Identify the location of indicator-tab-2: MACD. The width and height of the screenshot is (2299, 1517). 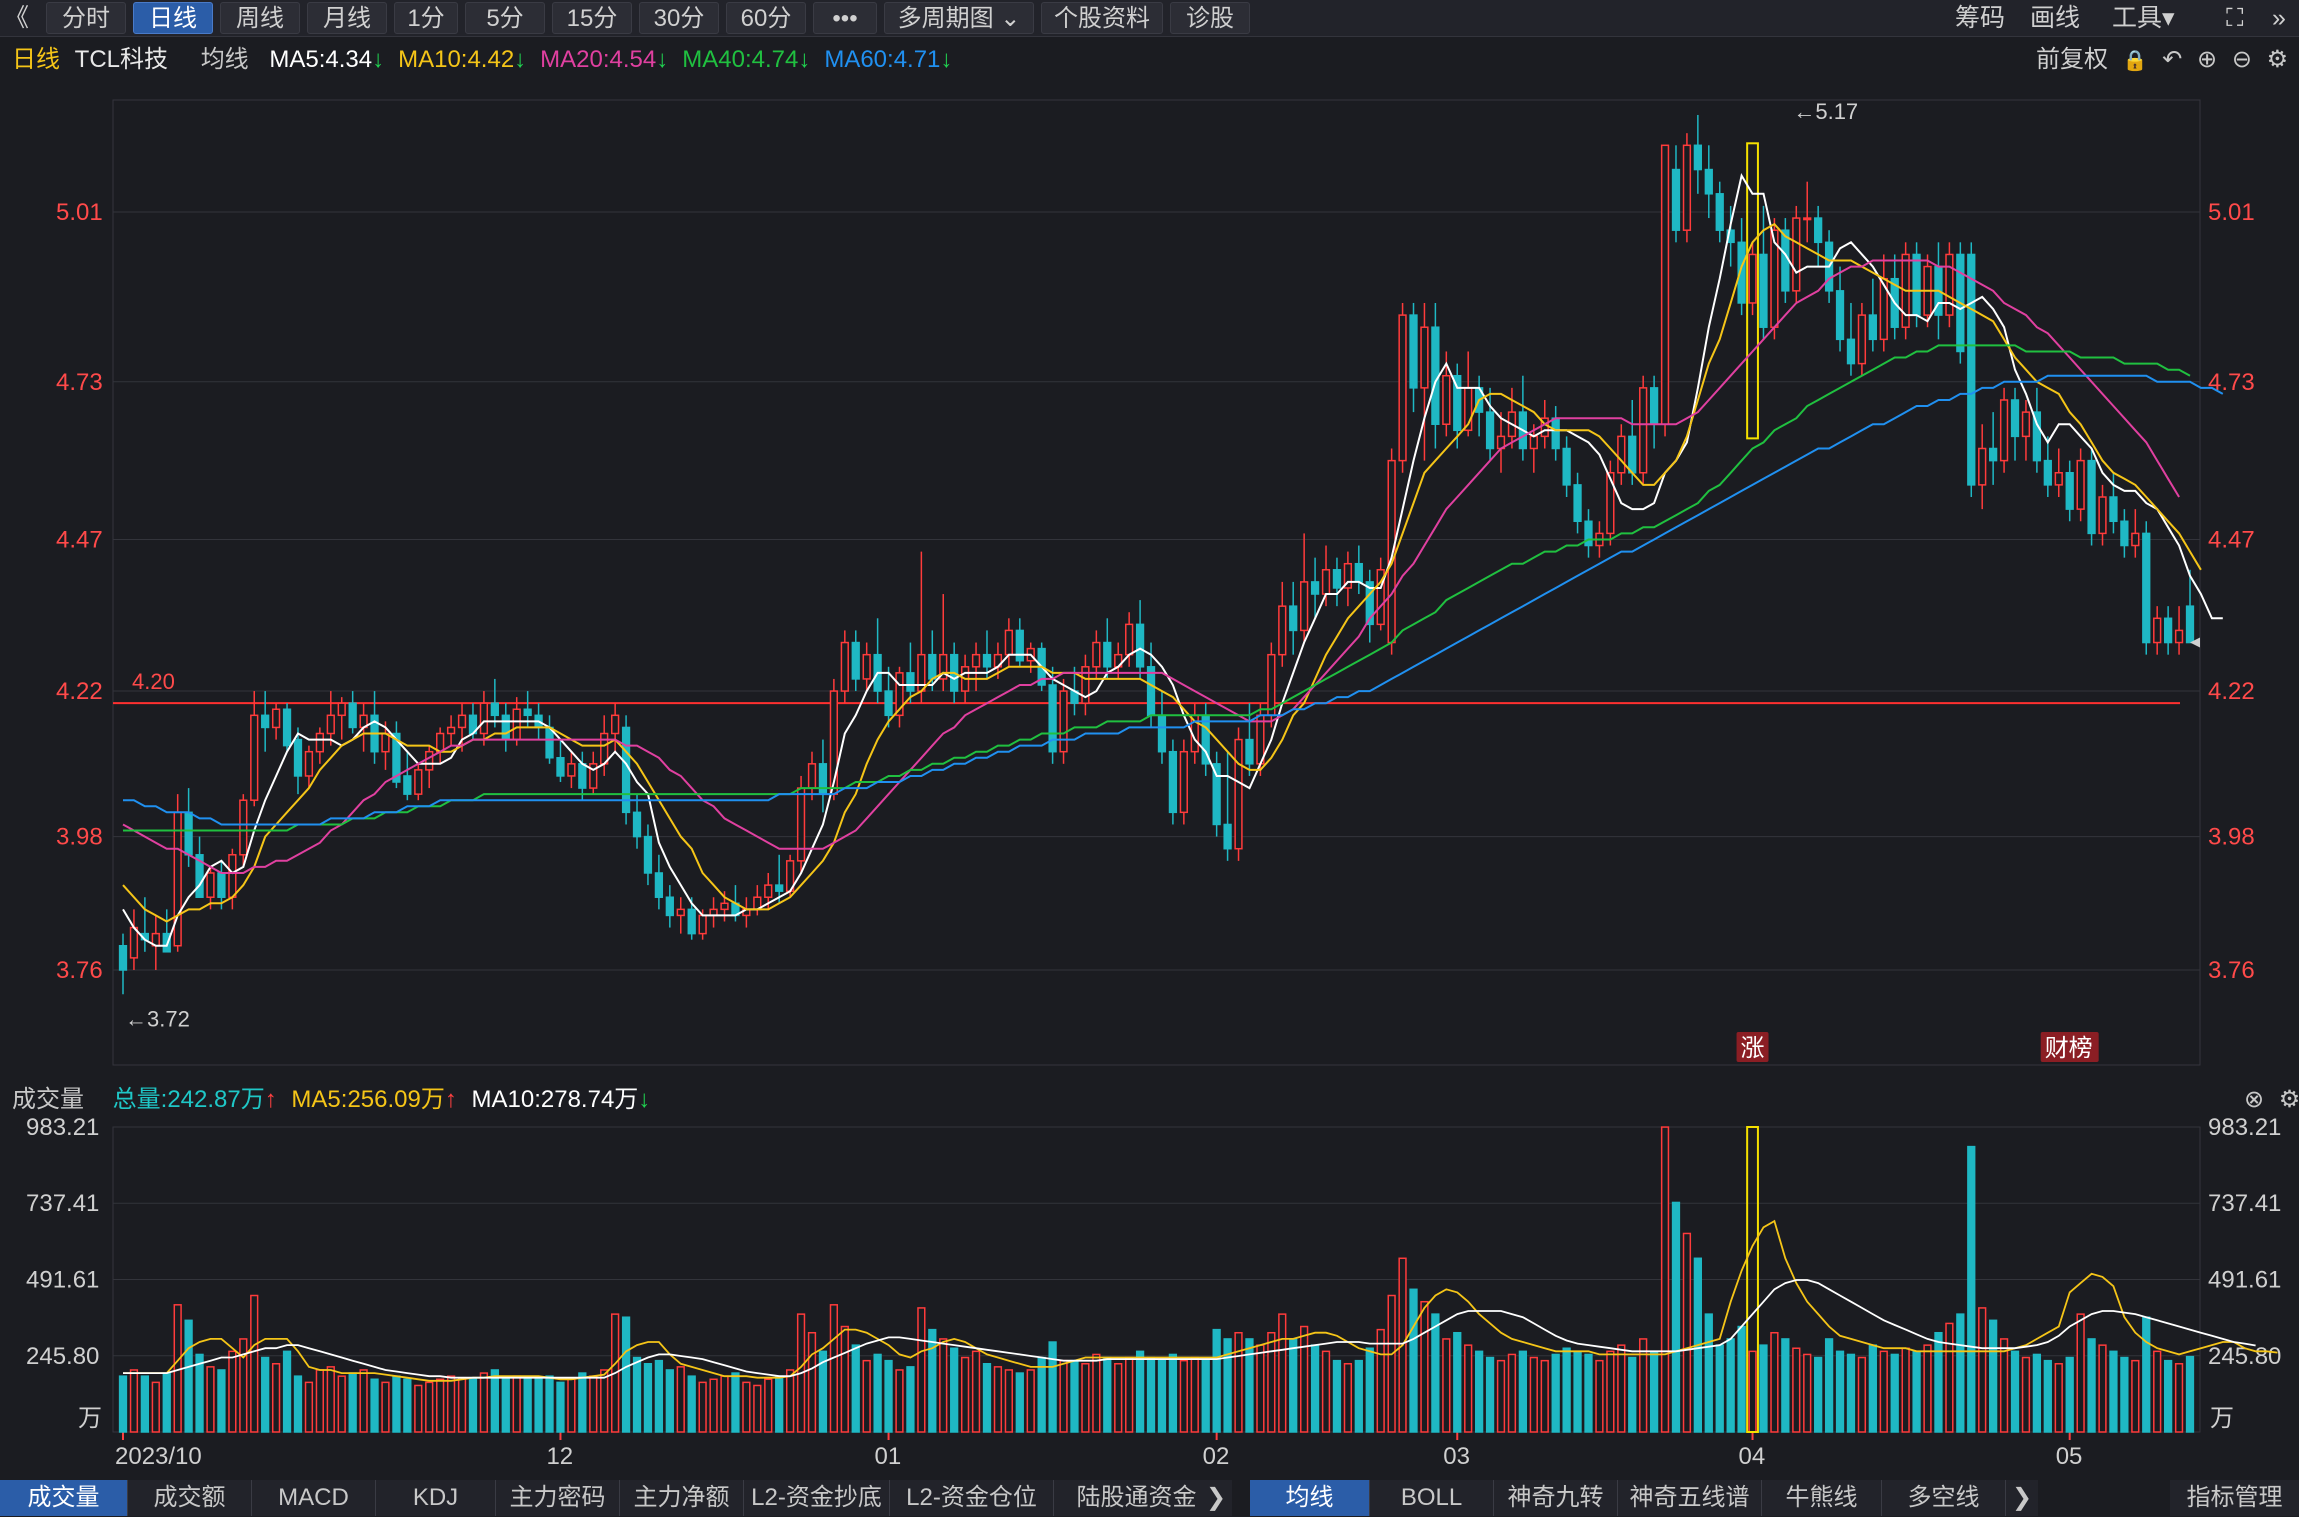
(314, 1498).